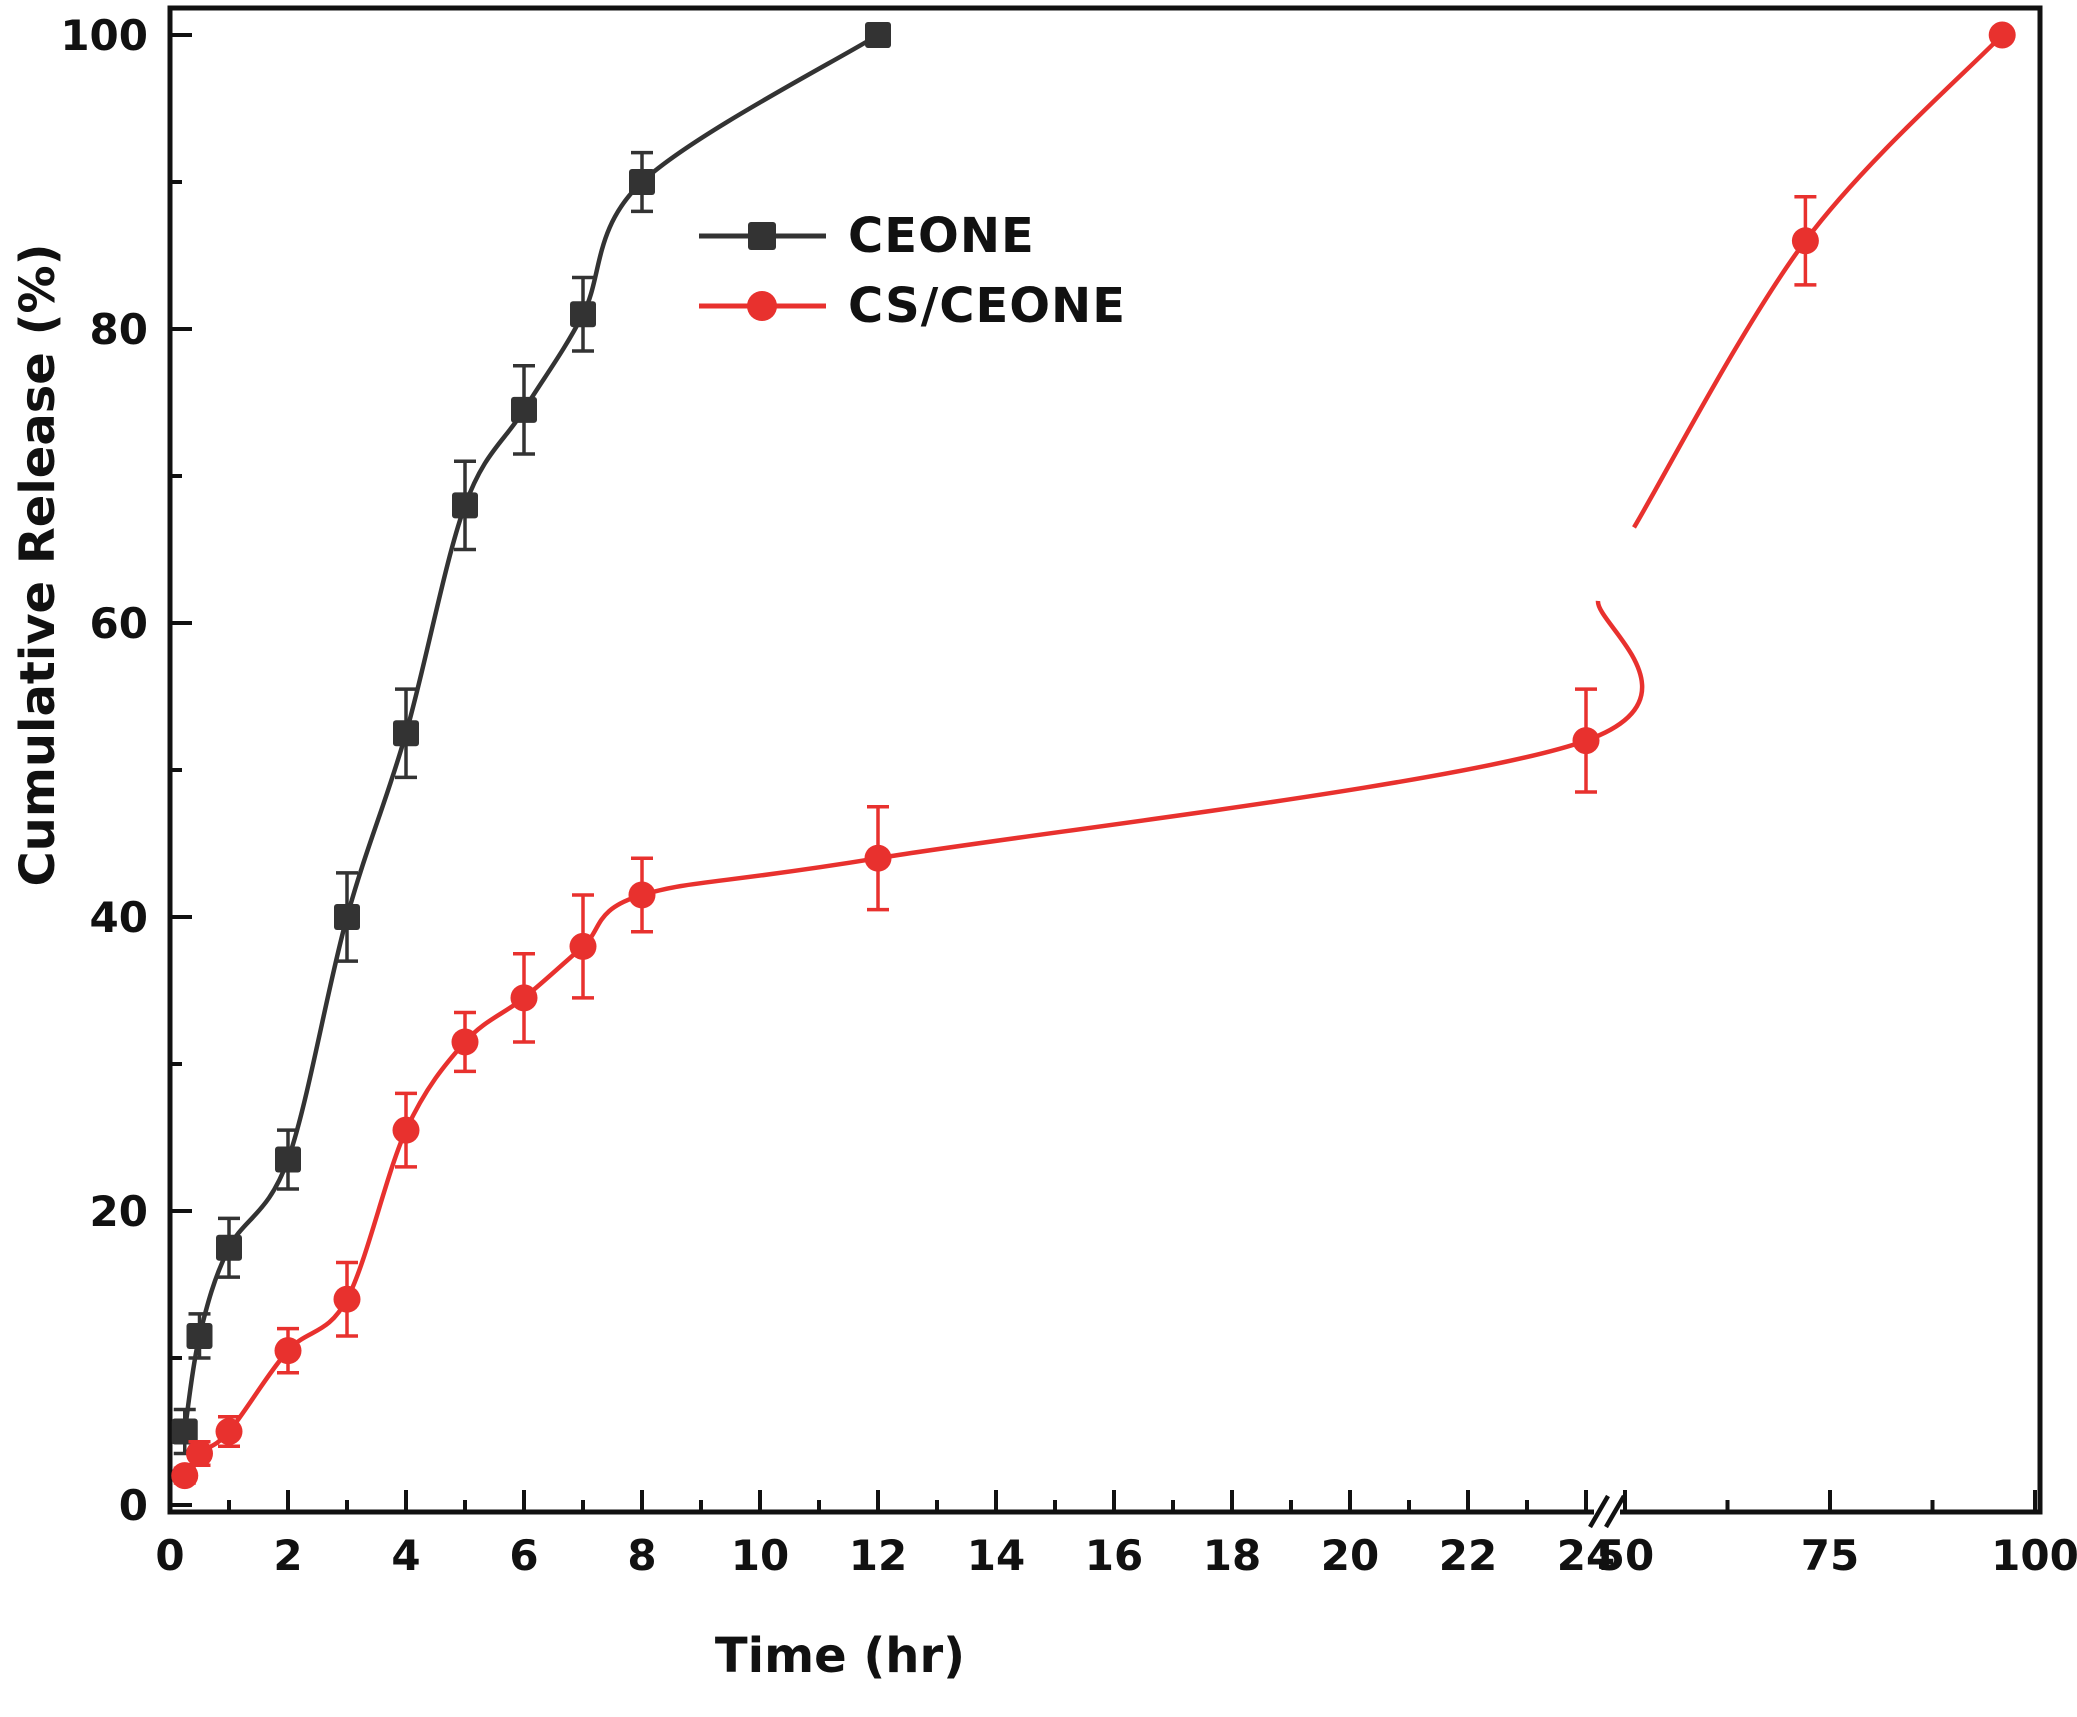 Image resolution: width=2077 pixels, height=1717 pixels. I want to click on svg-text: 12, so click(878, 1555).